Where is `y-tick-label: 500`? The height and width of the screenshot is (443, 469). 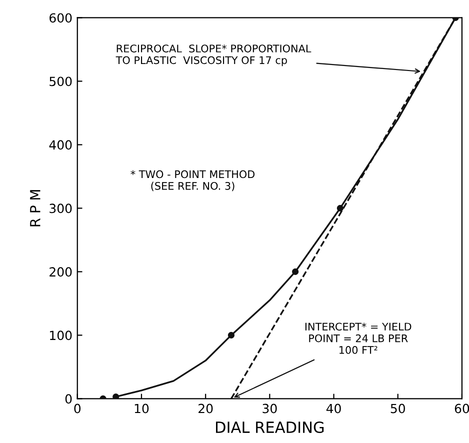
y-tick-label: 500 is located at coordinates (61, 81).